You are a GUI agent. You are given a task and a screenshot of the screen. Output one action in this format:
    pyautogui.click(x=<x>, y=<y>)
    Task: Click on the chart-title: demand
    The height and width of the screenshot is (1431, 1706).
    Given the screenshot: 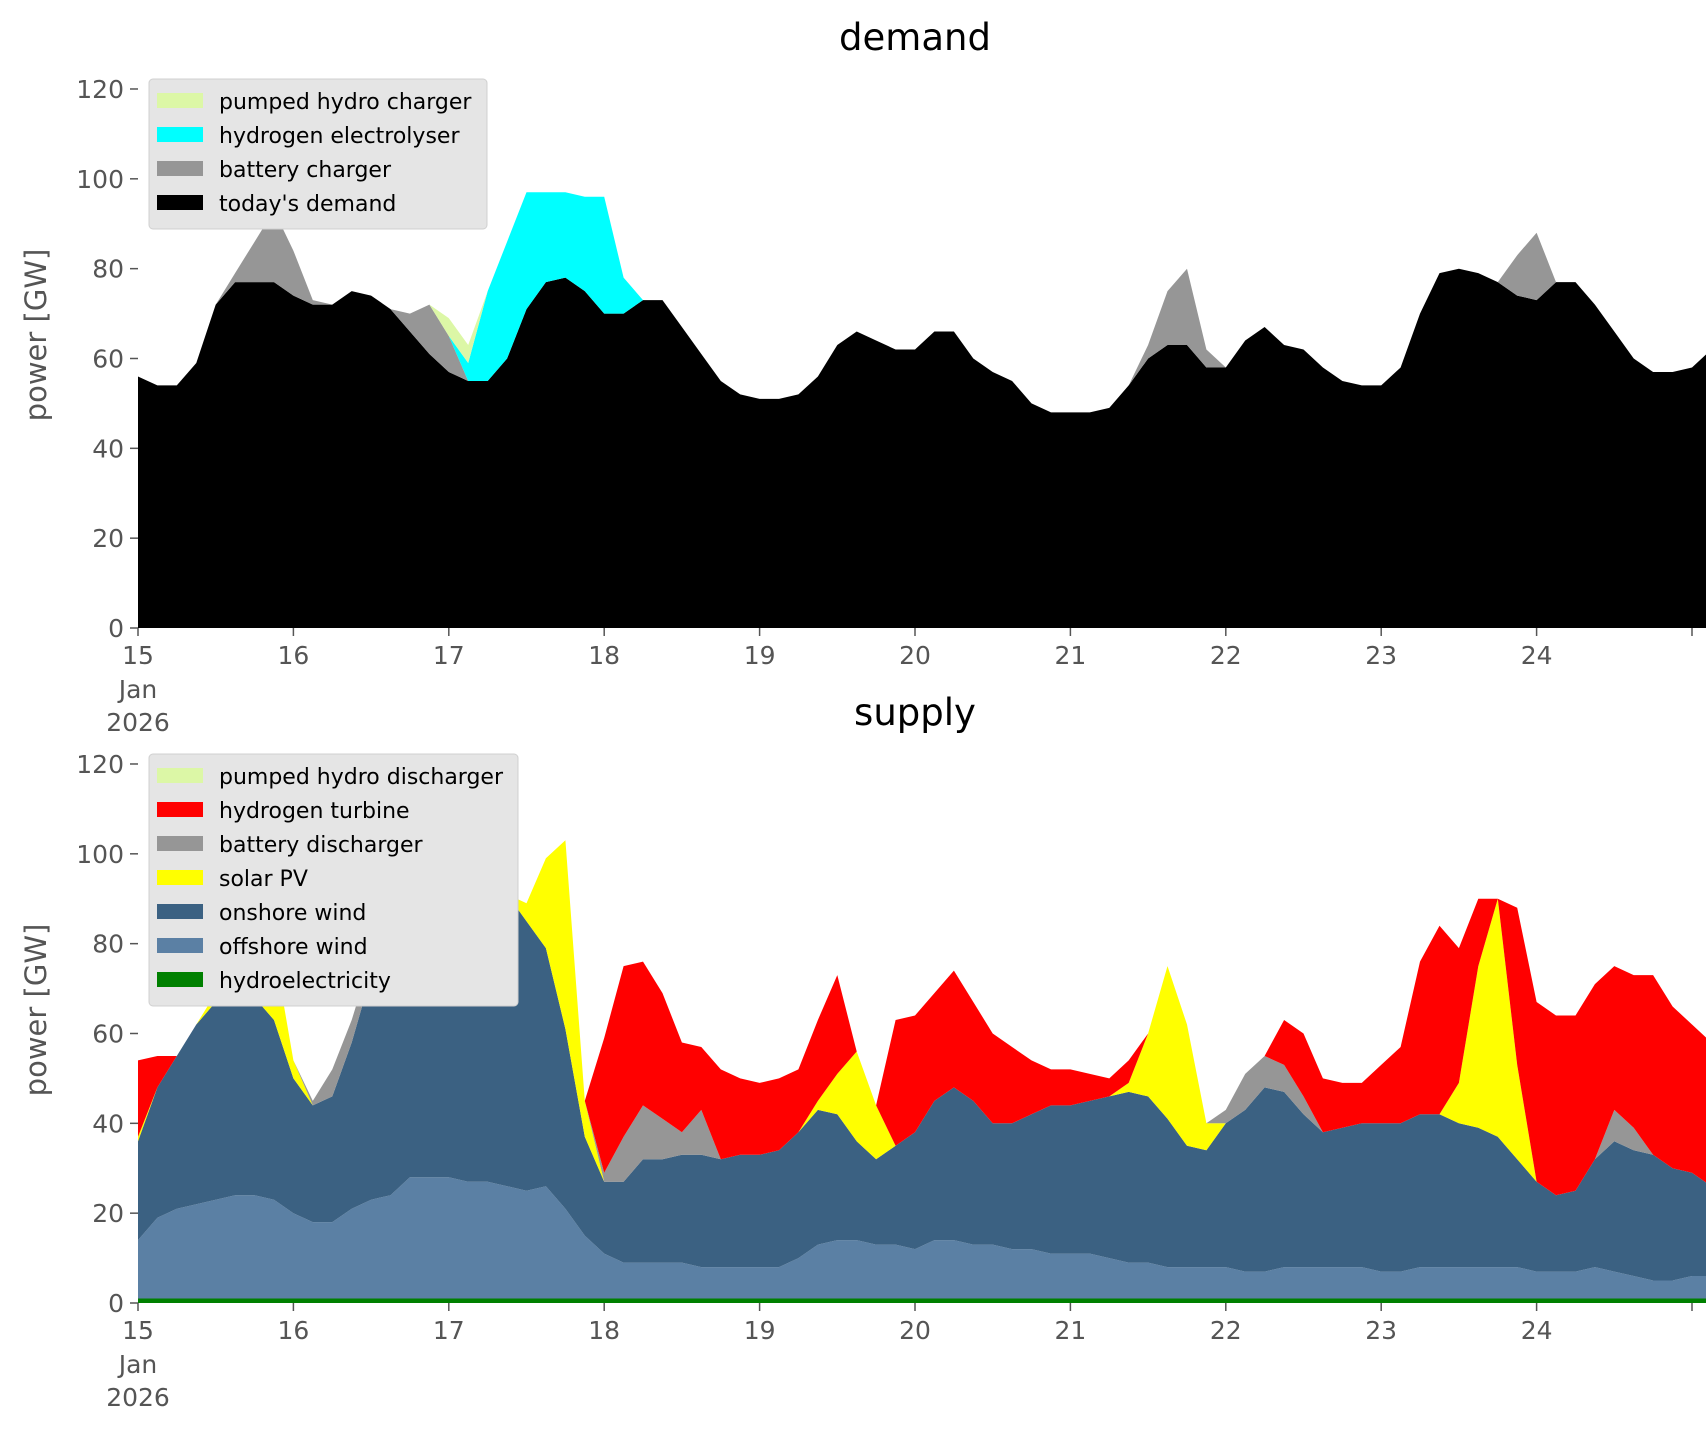 What is the action you would take?
    pyautogui.click(x=915, y=37)
    